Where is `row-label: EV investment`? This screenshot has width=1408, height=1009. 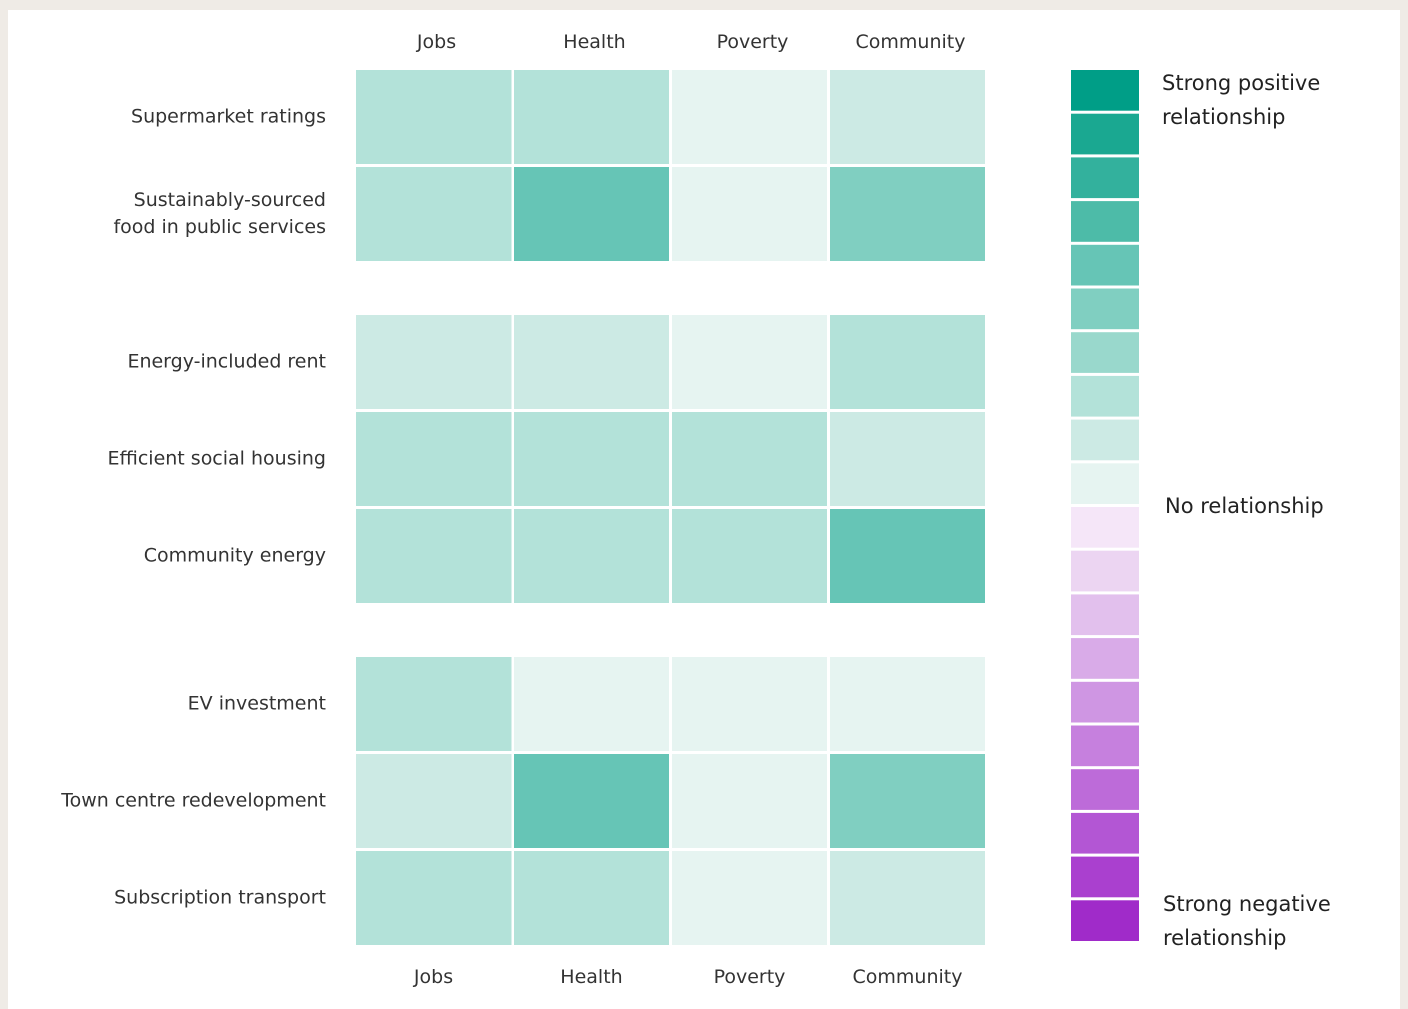 row-label: EV investment is located at coordinates (256, 703).